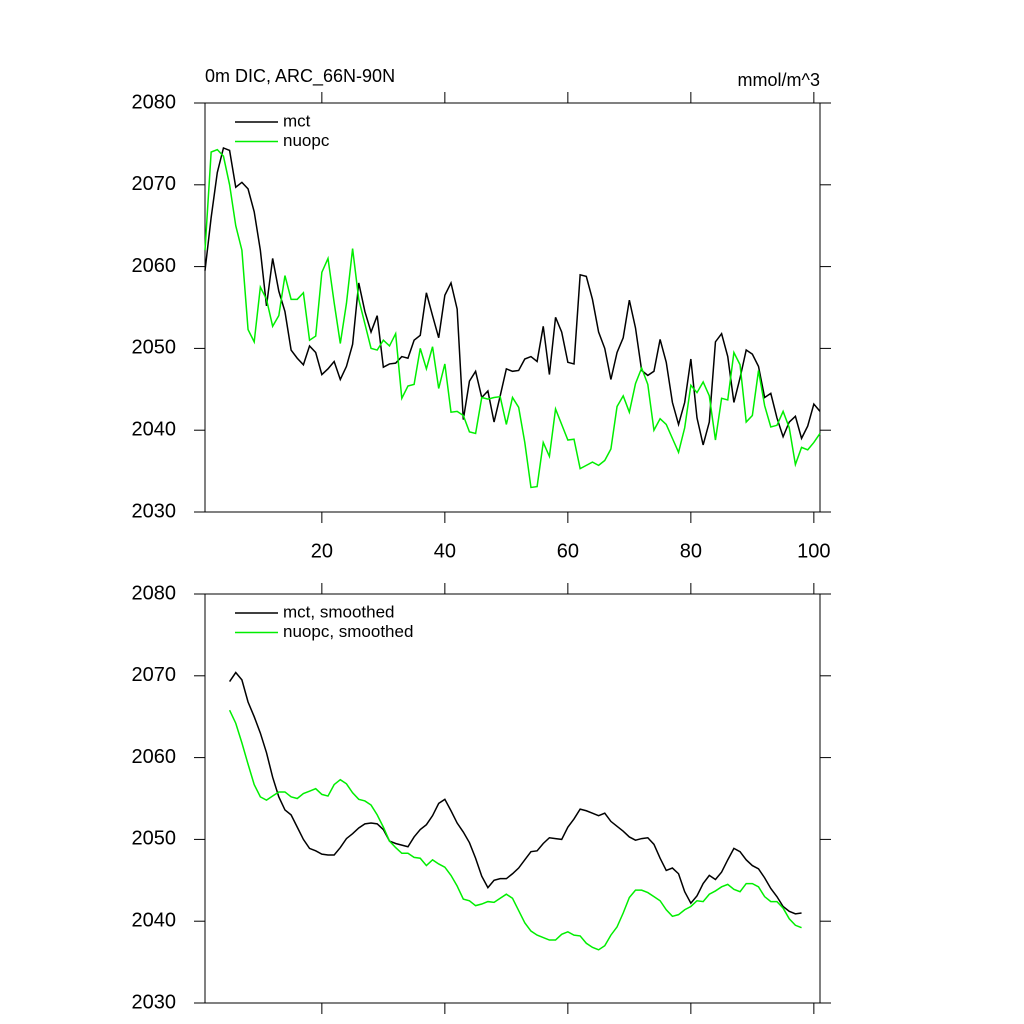 The width and height of the screenshot is (1024, 1024). Describe the element at coordinates (348, 631) in the screenshot. I see `legend-label: nuopc, smoothed` at that location.